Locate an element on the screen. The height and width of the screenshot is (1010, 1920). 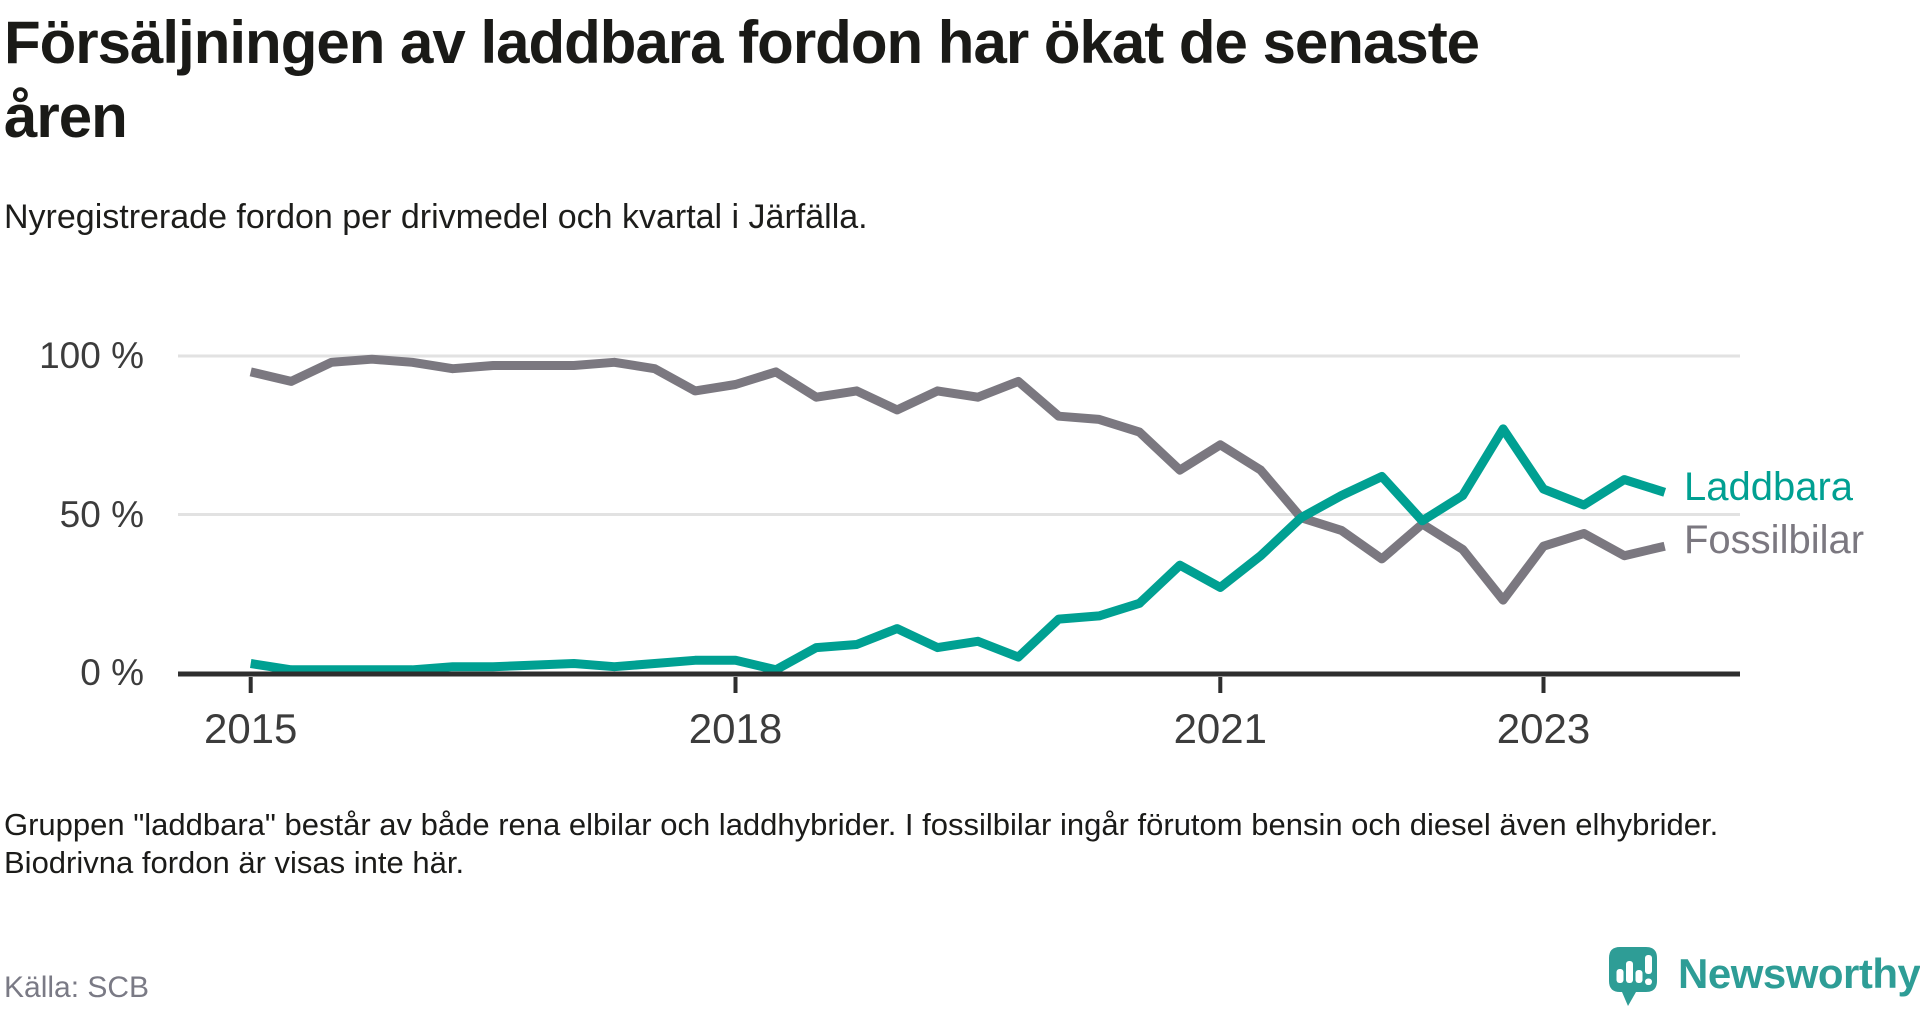
legend-label-laddbara: Laddbara is located at coordinates (1769, 487).